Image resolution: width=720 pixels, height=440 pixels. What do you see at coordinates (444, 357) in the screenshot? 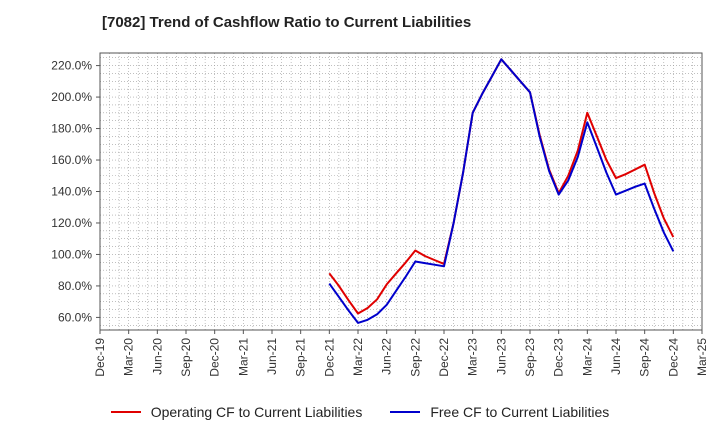
I see `x-tick-label: Dec-22` at bounding box center [444, 357].